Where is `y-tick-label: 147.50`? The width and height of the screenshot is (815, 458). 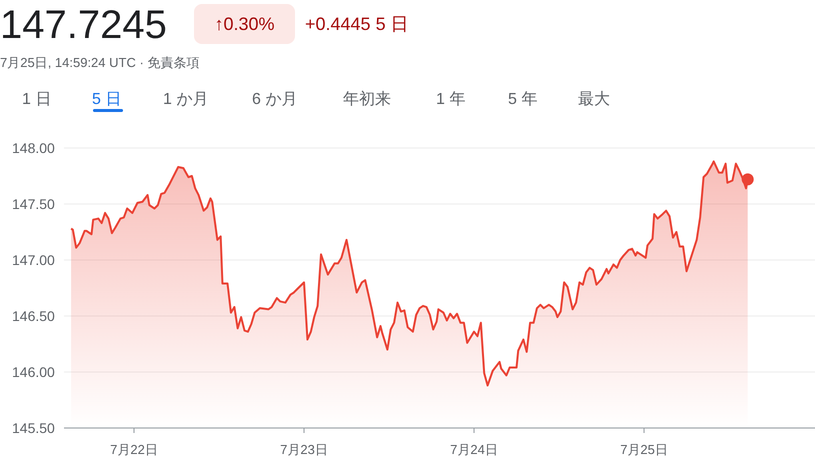 y-tick-label: 147.50 is located at coordinates (34, 204).